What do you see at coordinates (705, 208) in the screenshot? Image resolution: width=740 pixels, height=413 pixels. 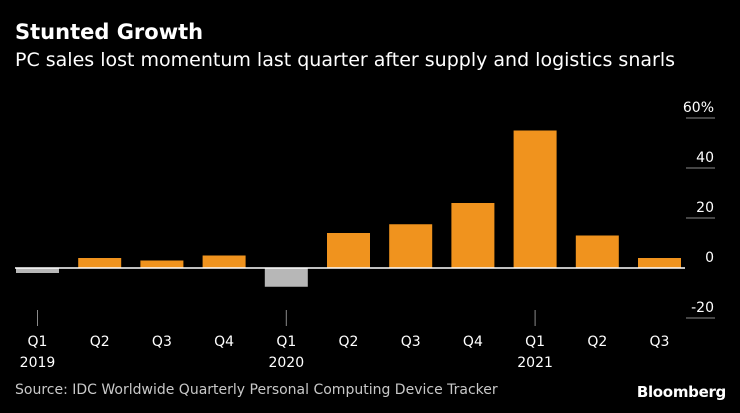 I see `y-tick-label: 20` at bounding box center [705, 208].